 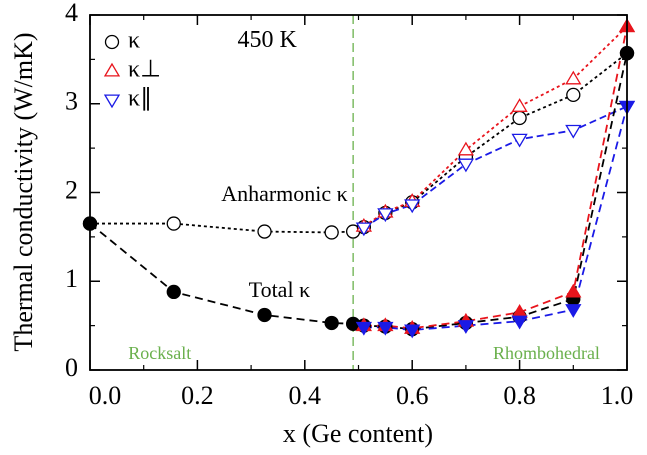 I want to click on legend-label: κ⊥, so click(x=144, y=70).